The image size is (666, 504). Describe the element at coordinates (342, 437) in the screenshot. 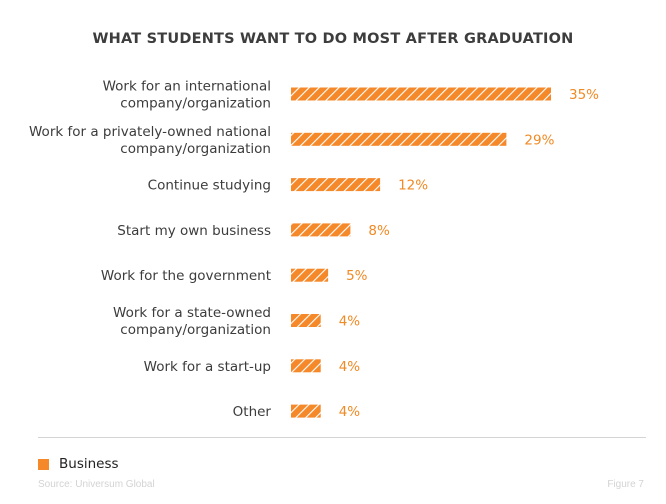

I see `legend-divider` at that location.